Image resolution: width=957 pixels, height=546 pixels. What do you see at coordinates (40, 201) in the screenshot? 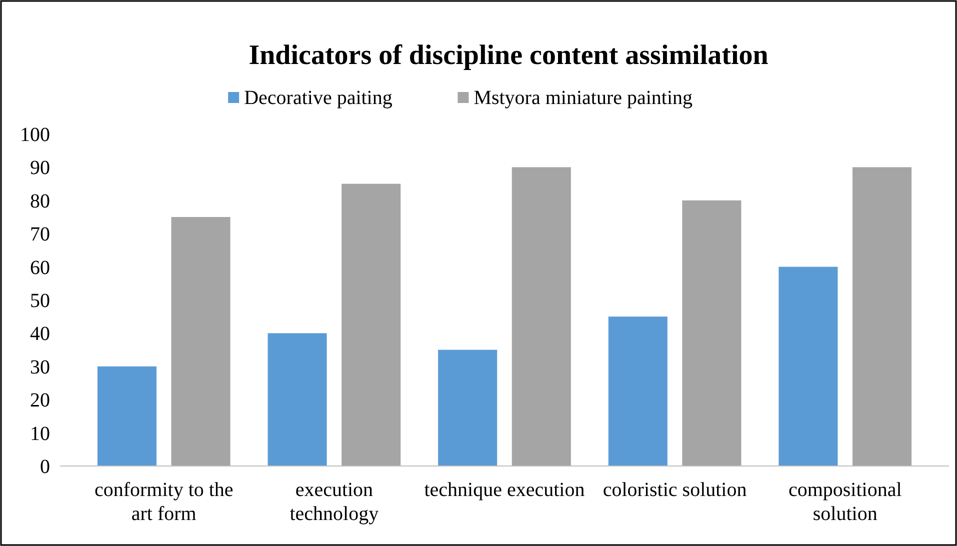
I see `y-tick-label: 80` at bounding box center [40, 201].